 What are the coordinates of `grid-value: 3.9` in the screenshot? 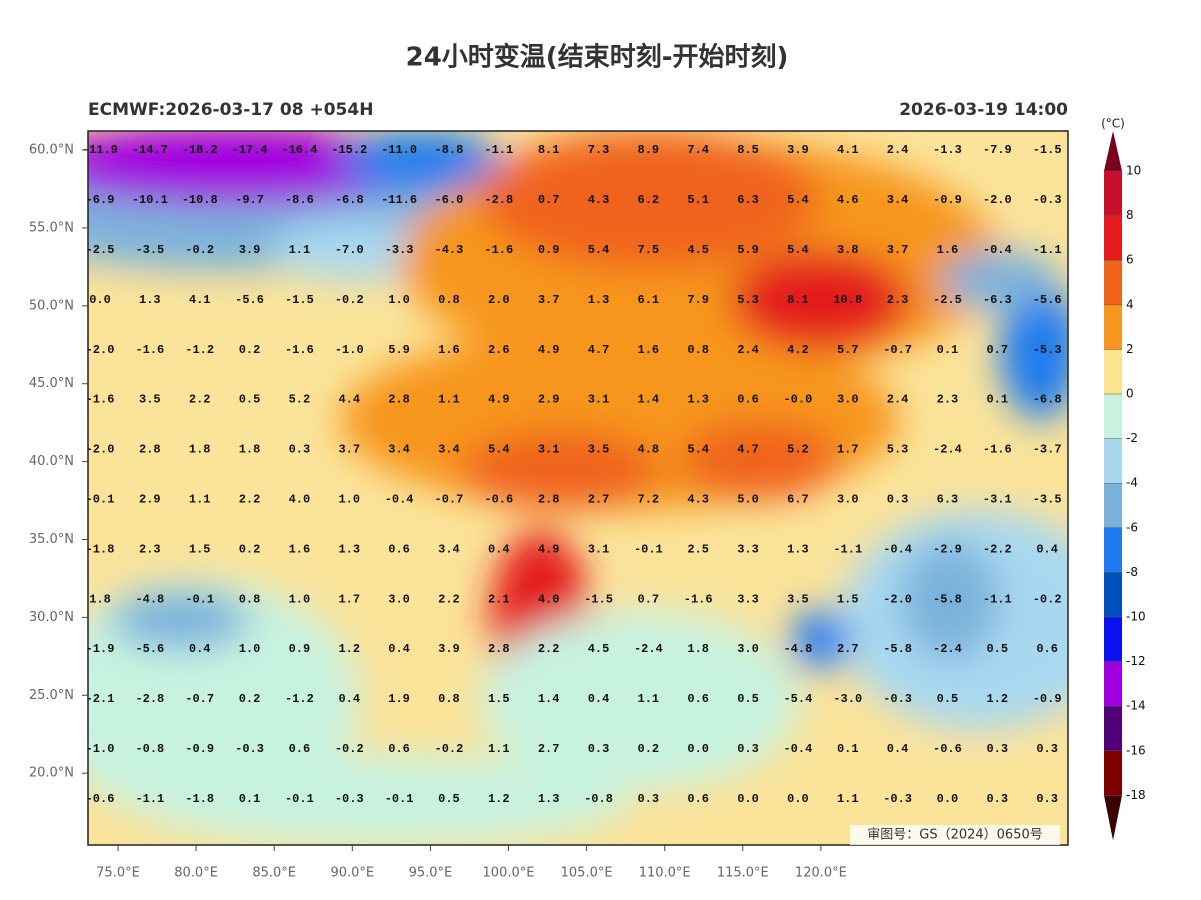 It's located at (798, 150).